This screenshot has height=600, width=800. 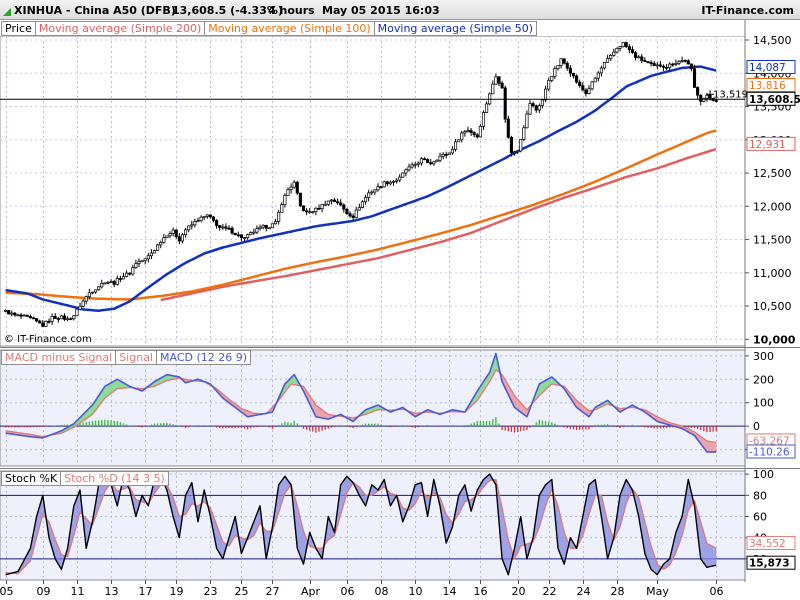 What do you see at coordinates (289, 28) in the screenshot?
I see `legend-sma100: Moving average (Simple 100)` at bounding box center [289, 28].